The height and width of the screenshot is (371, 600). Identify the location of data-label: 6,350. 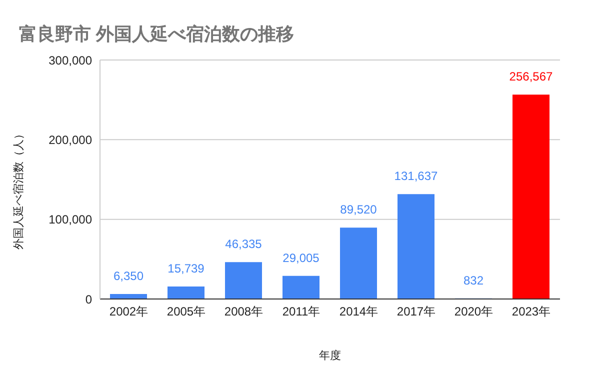
(128, 275).